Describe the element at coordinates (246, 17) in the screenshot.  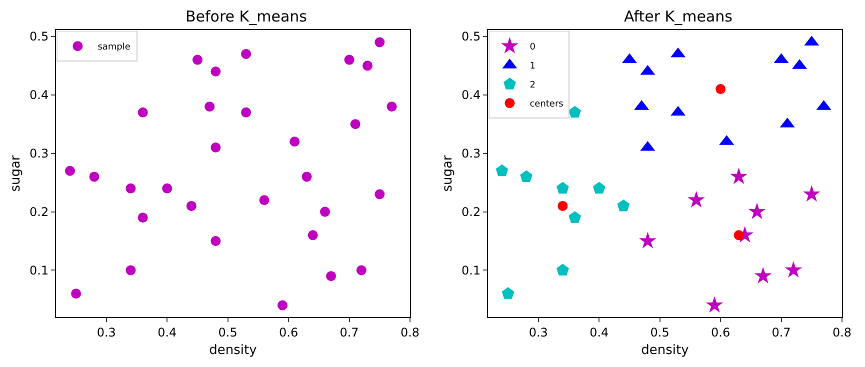
I see `chart-title: Before K_means` at that location.